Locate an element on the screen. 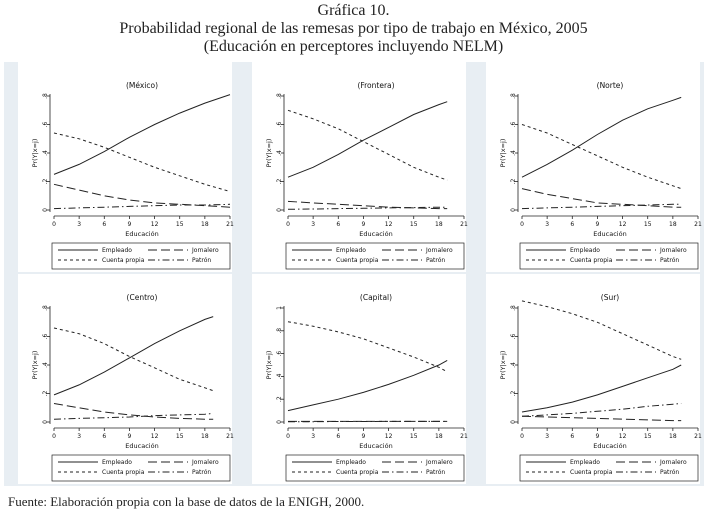 Image resolution: width=707 pixels, height=510 pixels. subplot-title: (Frontera) is located at coordinates (375, 85).